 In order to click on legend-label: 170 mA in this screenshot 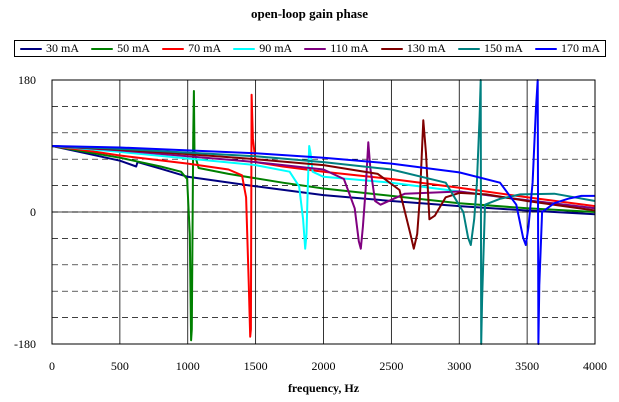, I will do `click(580, 48)`.